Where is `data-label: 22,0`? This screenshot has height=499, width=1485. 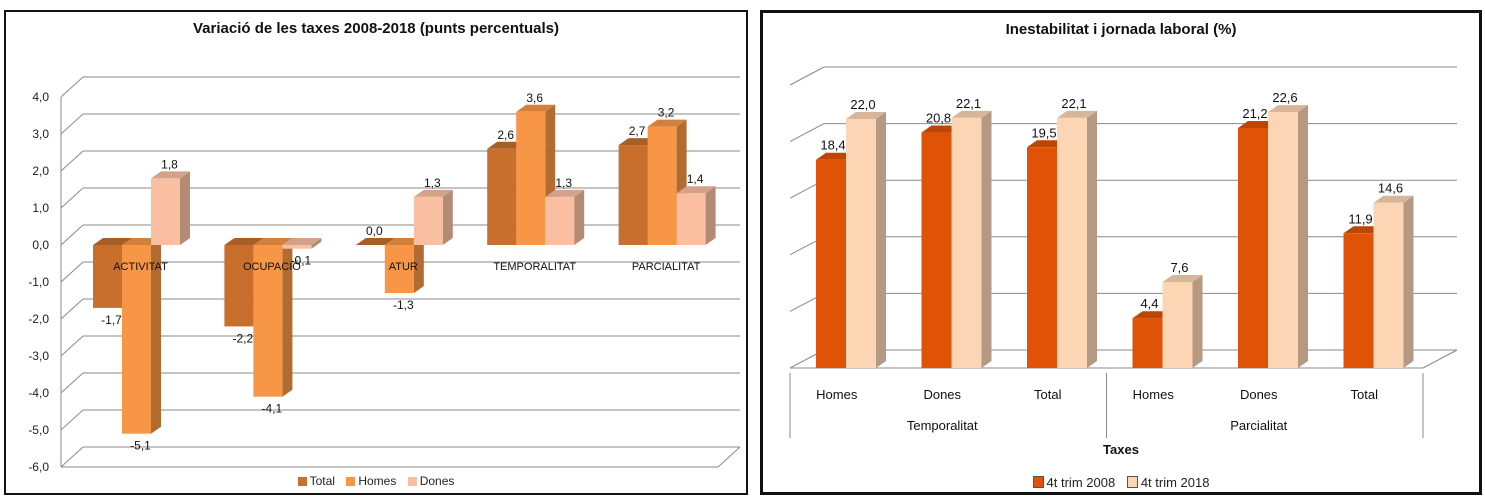
data-label: 22,0 is located at coordinates (862, 104).